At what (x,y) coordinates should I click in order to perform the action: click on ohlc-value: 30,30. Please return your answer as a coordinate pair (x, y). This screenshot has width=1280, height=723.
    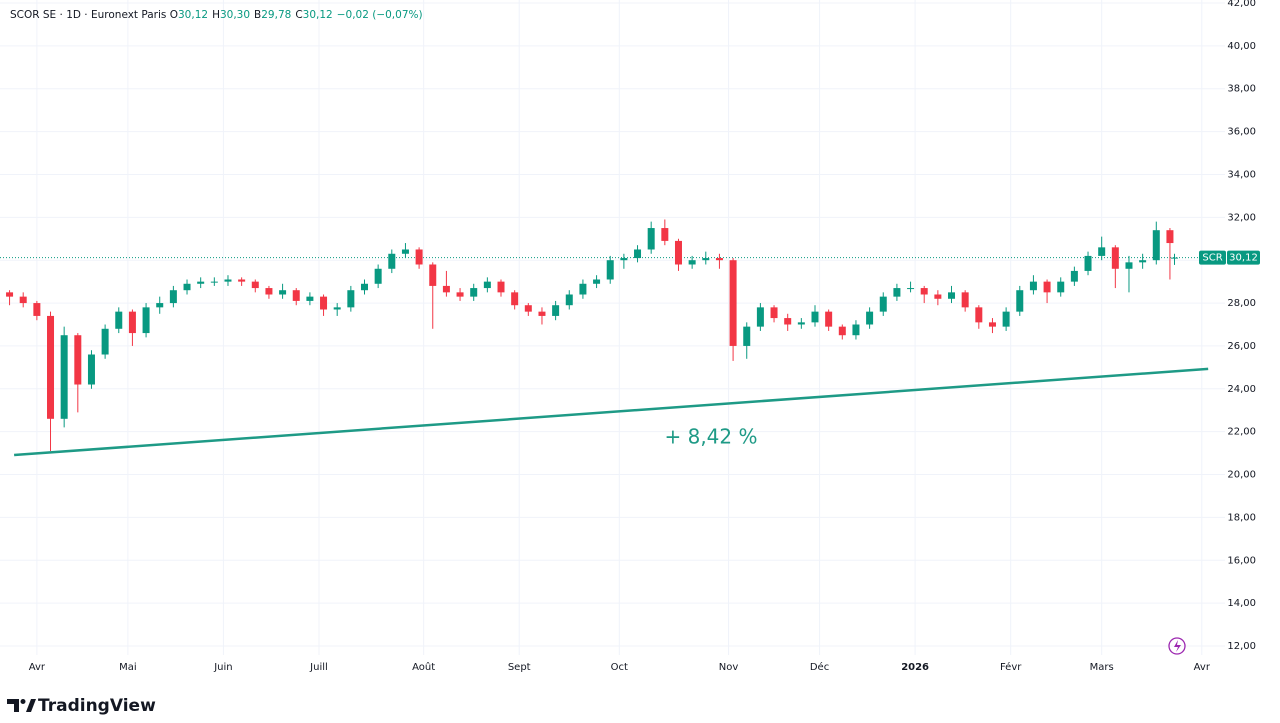
    Looking at the image, I should click on (235, 15).